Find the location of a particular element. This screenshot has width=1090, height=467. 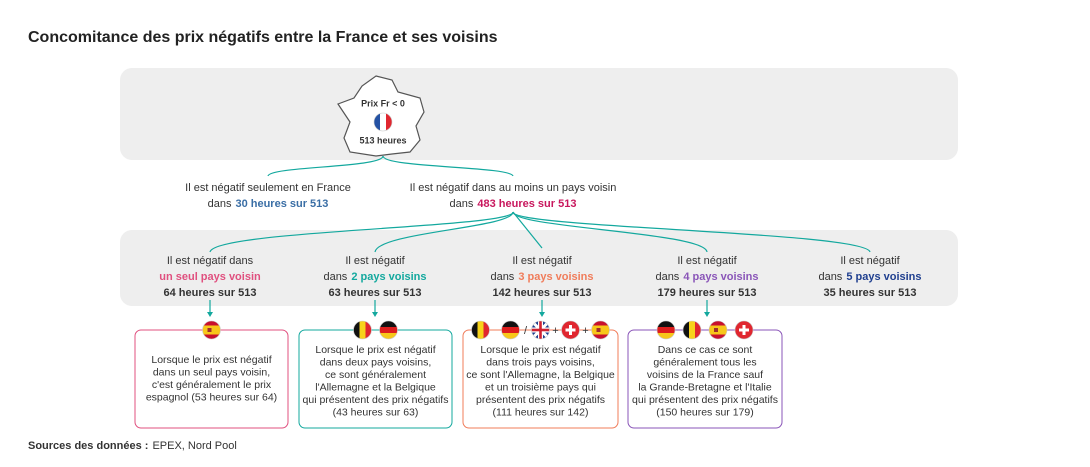

detail-line: ce sont l'Allemagne, la Belgique is located at coordinates (540, 375).